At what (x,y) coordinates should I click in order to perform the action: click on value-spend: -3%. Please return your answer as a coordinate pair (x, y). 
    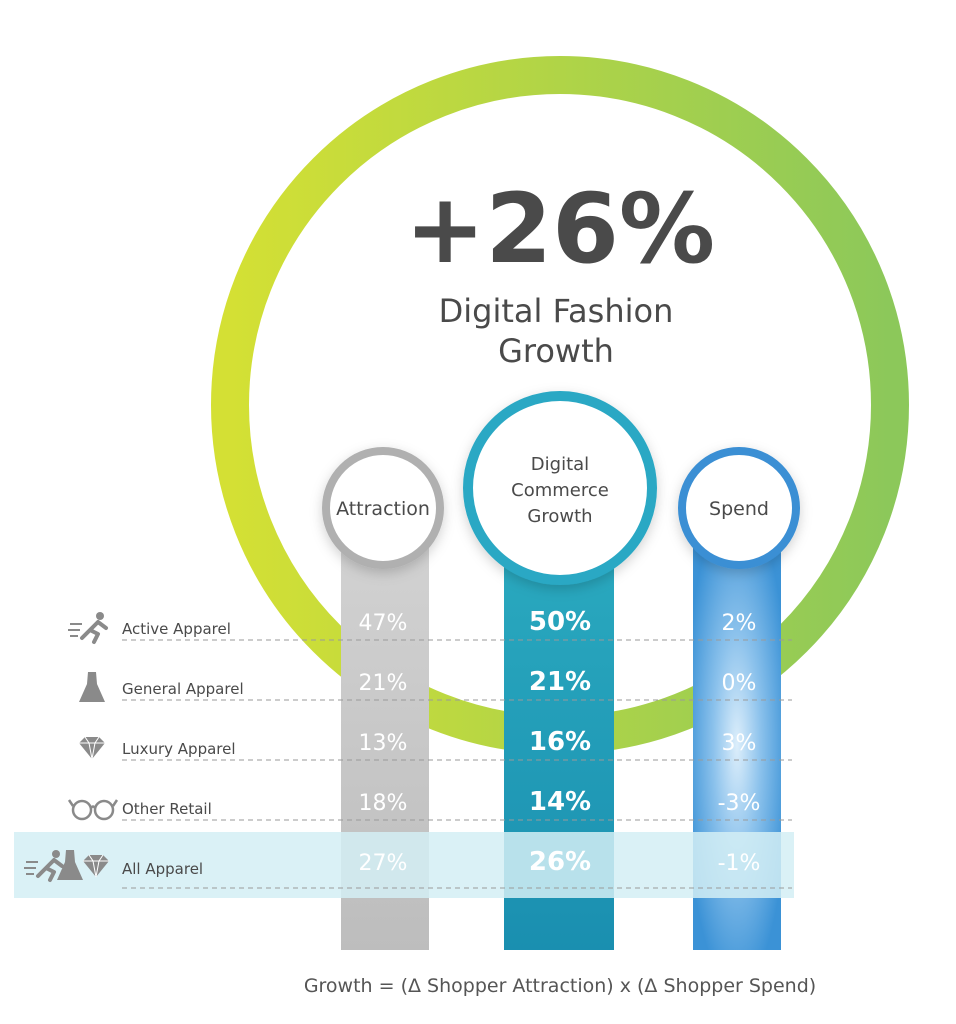
    Looking at the image, I should click on (739, 803).